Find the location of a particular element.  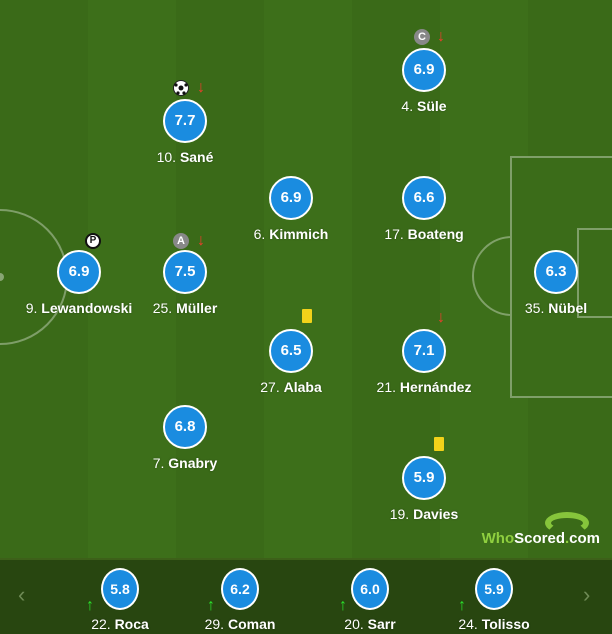

penalty-icon: P is located at coordinates (93, 241).